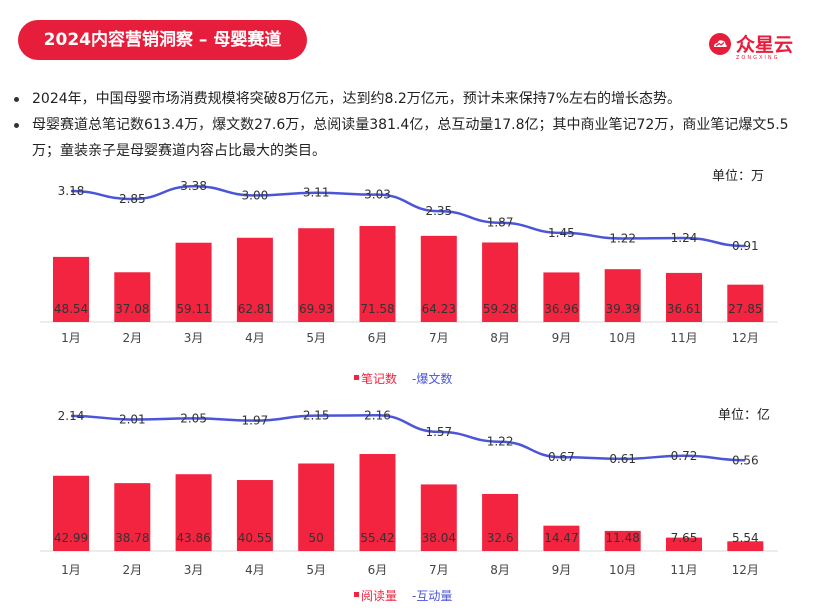  I want to click on line-value-label: 3.18, so click(71, 191).